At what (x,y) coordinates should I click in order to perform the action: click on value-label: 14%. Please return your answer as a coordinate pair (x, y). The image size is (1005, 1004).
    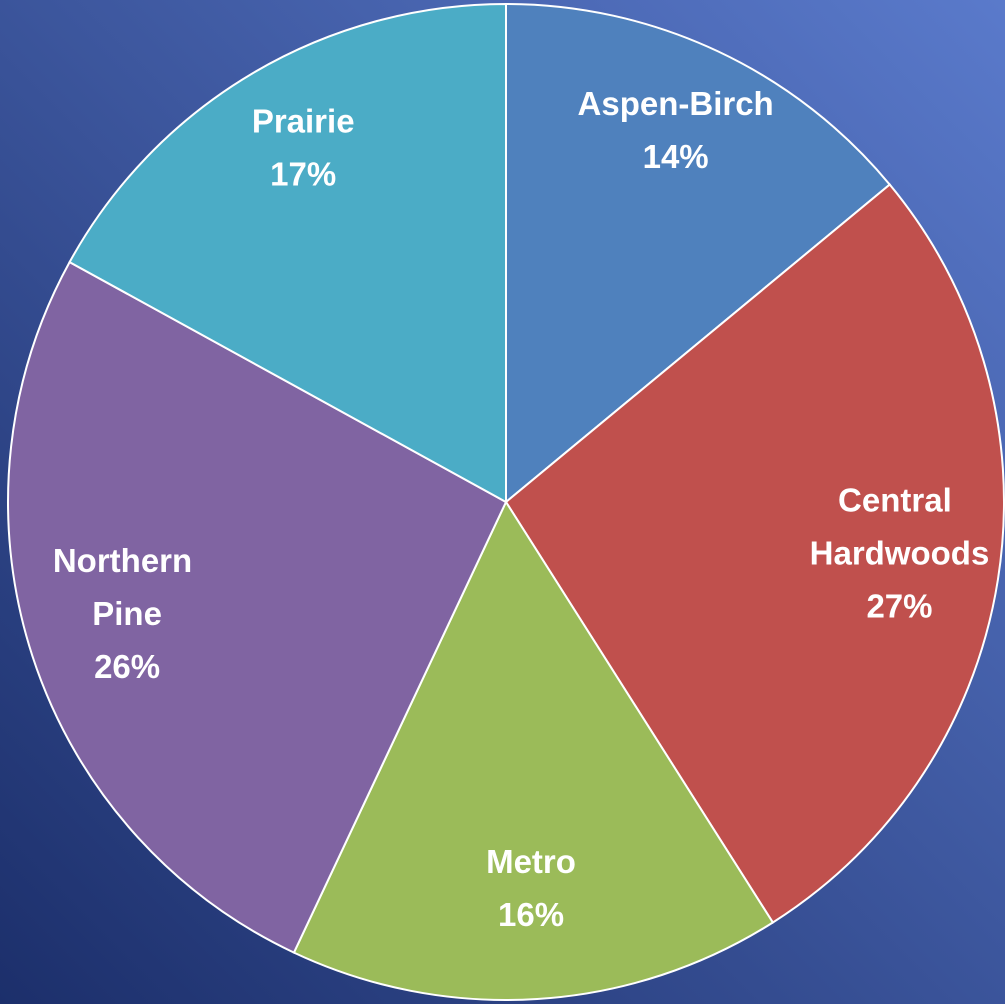
    Looking at the image, I should click on (676, 156).